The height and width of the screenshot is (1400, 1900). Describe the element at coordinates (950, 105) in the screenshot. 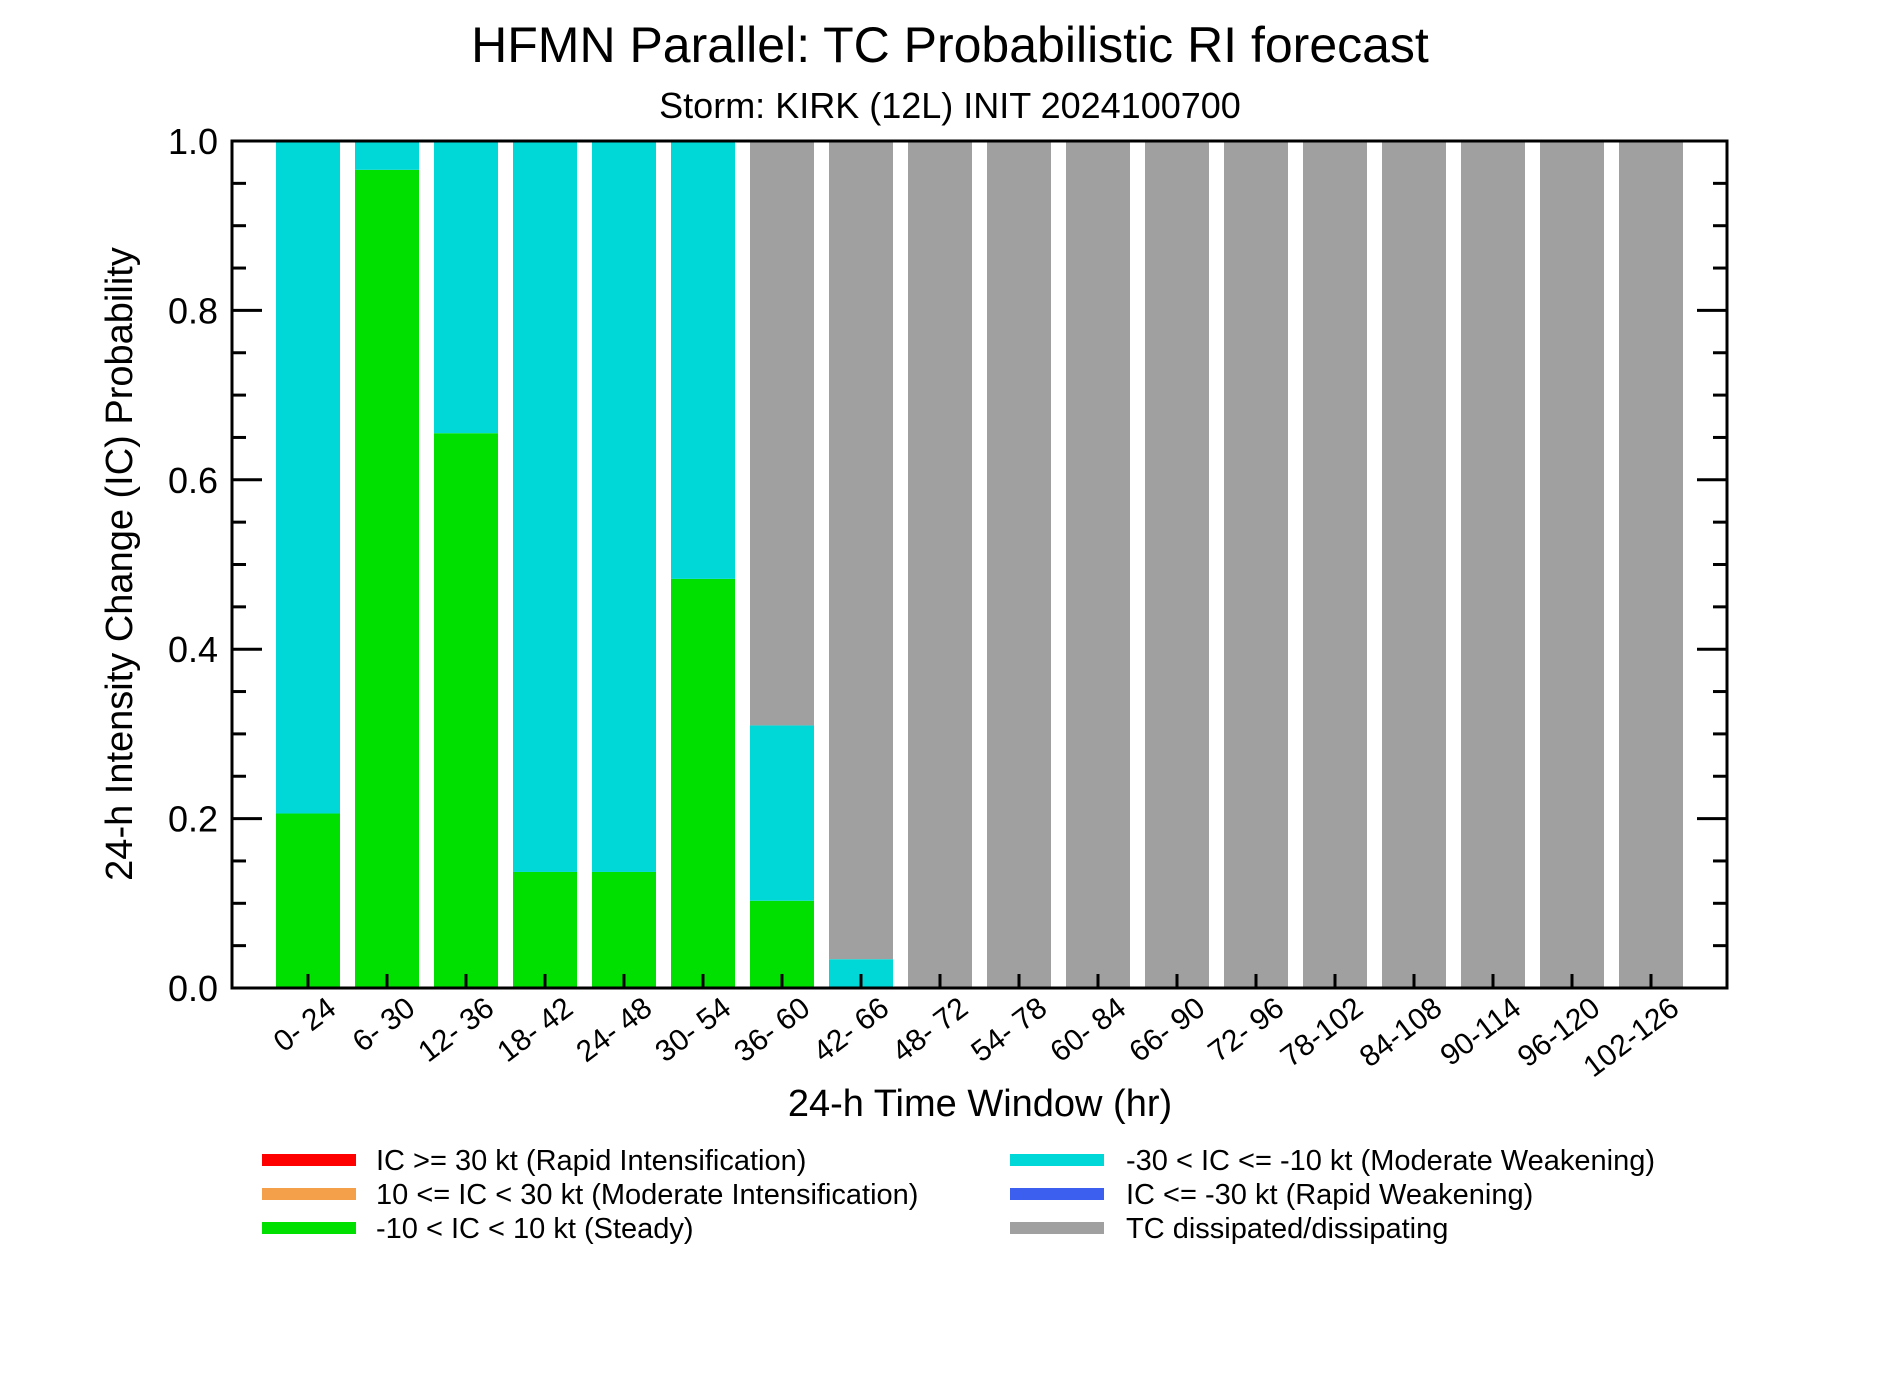

I see `chart-subtitle: Storm: KIRK (12L) INIT 2024100700` at that location.